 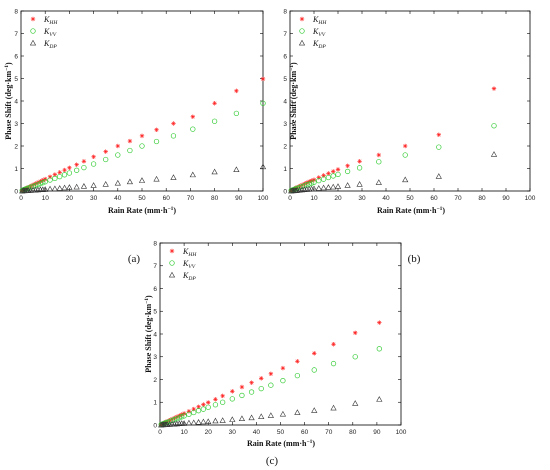 What do you see at coordinates (302, 31) in the screenshot?
I see `legend-marker-vv` at bounding box center [302, 31].